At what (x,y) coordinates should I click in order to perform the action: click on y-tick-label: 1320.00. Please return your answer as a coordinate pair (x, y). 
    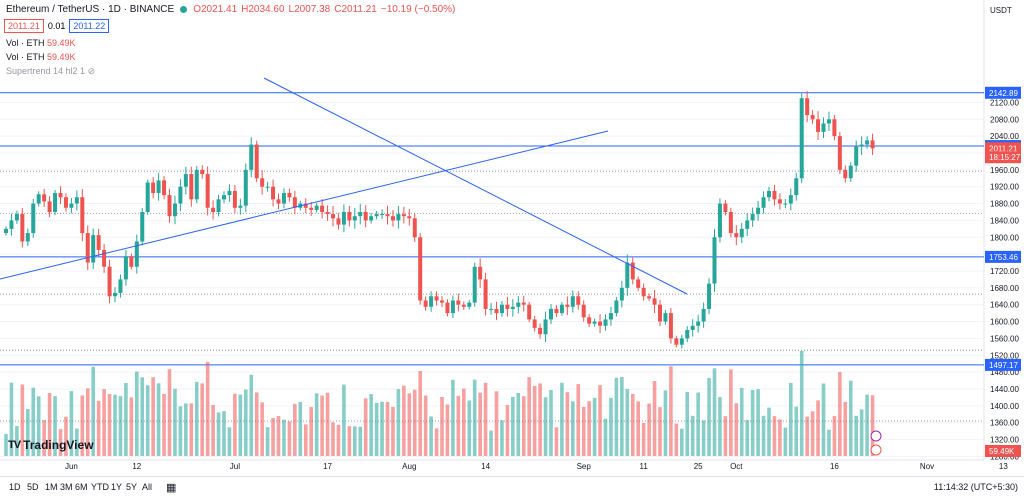
    Looking at the image, I should click on (1004, 440).